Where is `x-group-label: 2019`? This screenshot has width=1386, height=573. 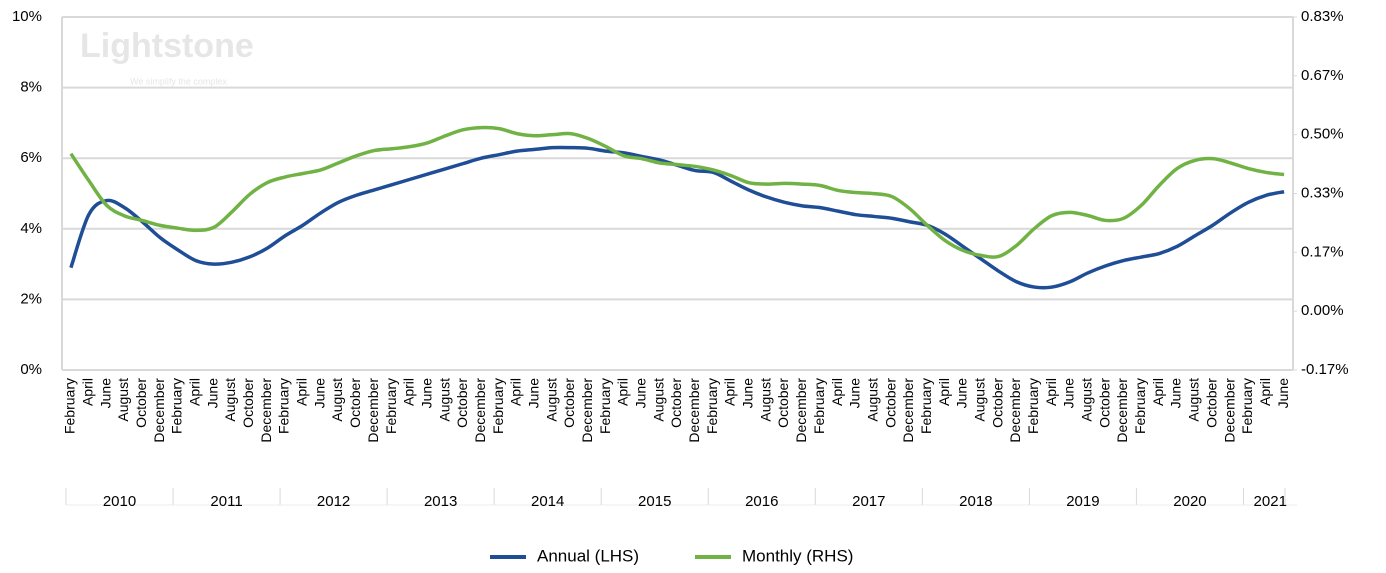 x-group-label: 2019 is located at coordinates (1082, 501).